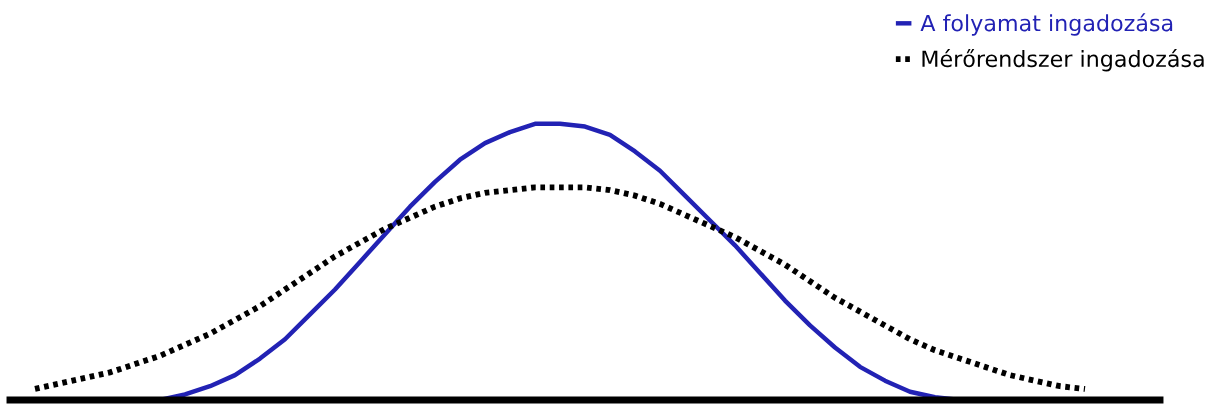 This screenshot has height=407, width=1219. I want to click on legend-label: Mérőrendszer ingadozása, so click(1063, 60).